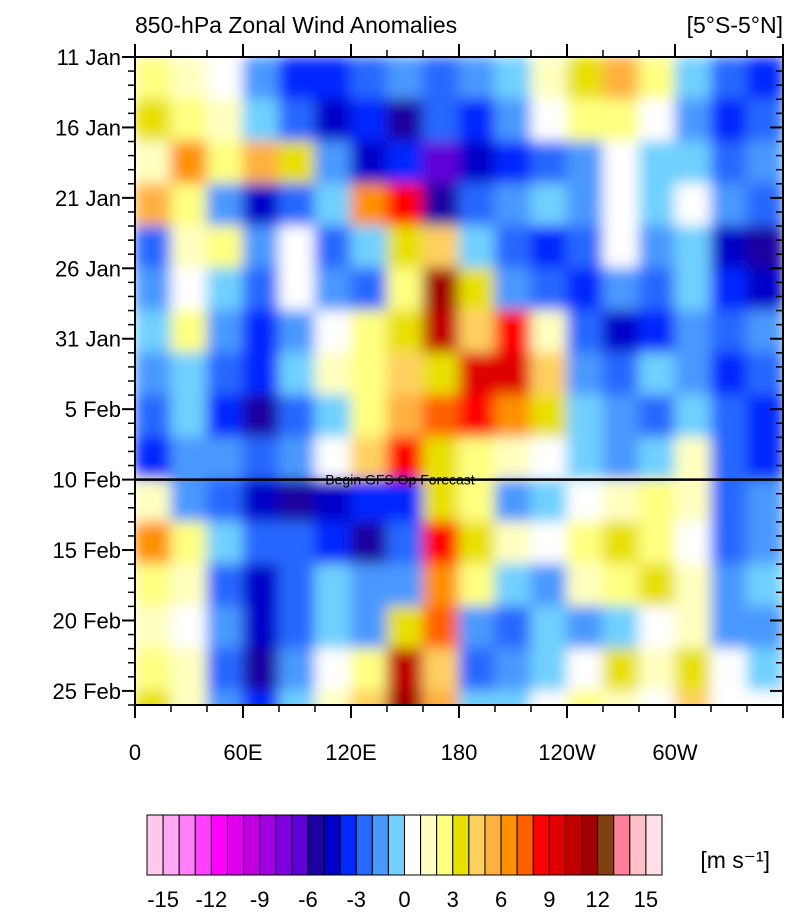 The image size is (807, 922). I want to click on colorbar-tick-label: 12, so click(597, 899).